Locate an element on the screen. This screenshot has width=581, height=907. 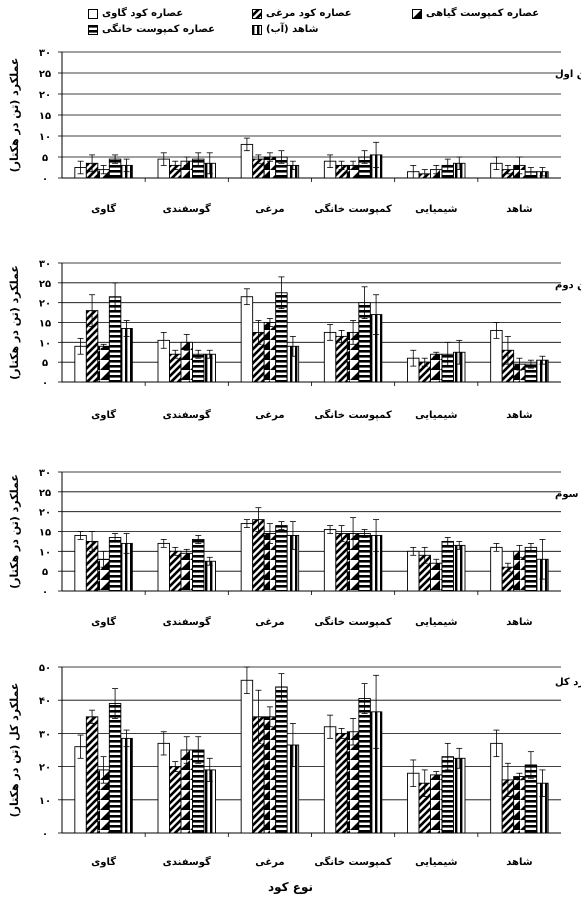
panel-title: (ج) عملکرد چین سوم is located at coordinates (568, 494).